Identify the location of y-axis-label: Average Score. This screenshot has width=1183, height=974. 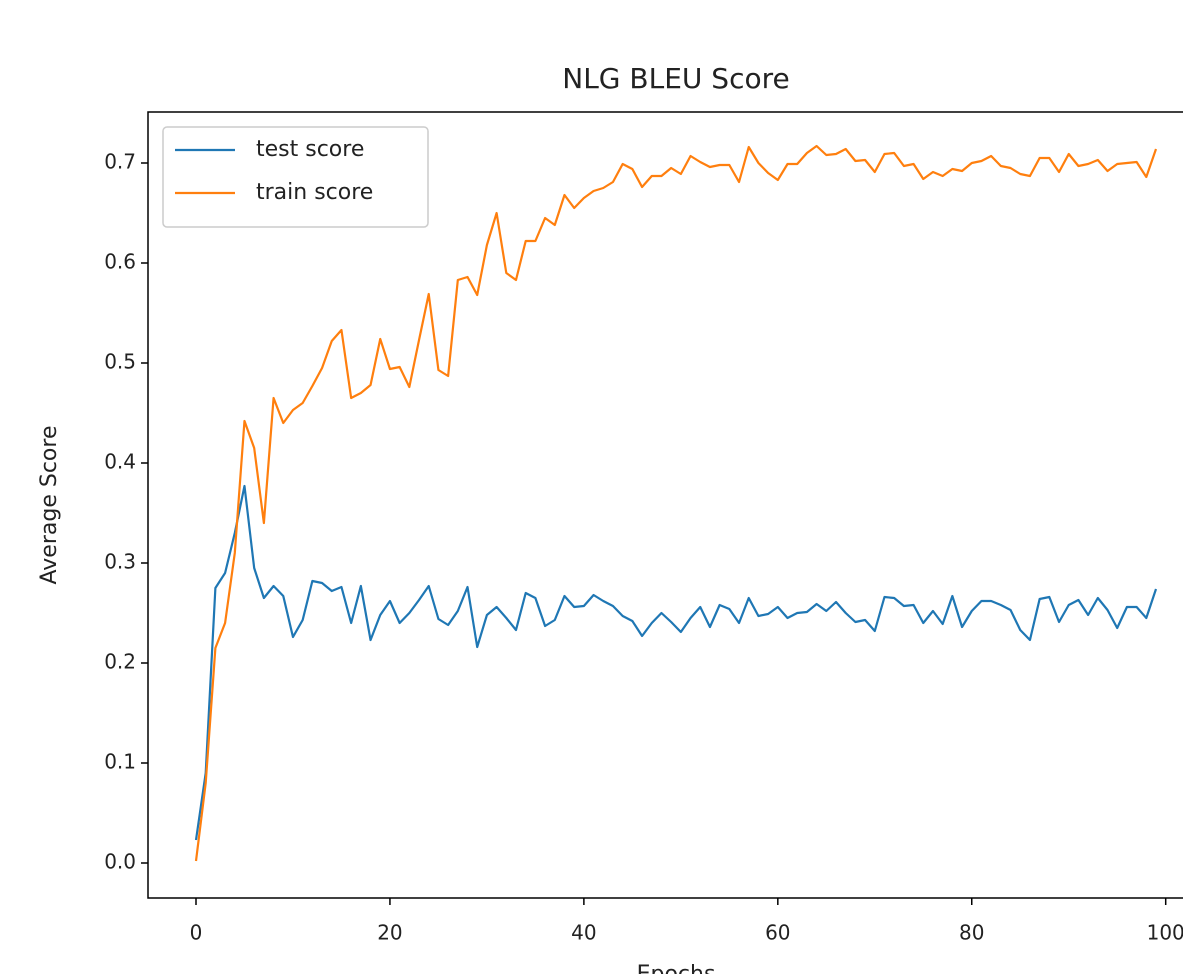
(49, 505).